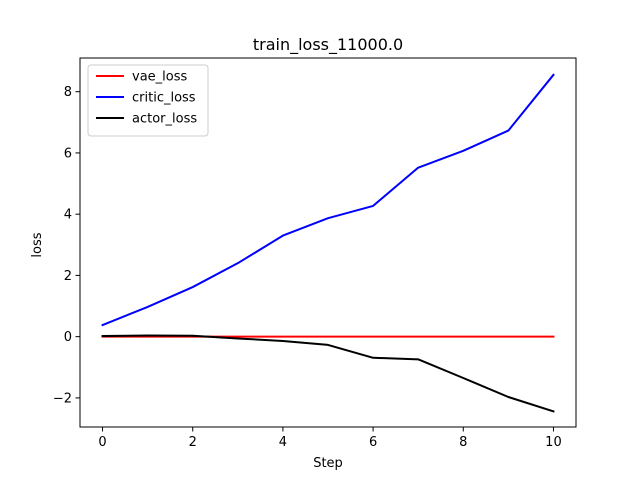 The width and height of the screenshot is (640, 480). Describe the element at coordinates (328, 463) in the screenshot. I see `x-axis-label: Step` at that location.